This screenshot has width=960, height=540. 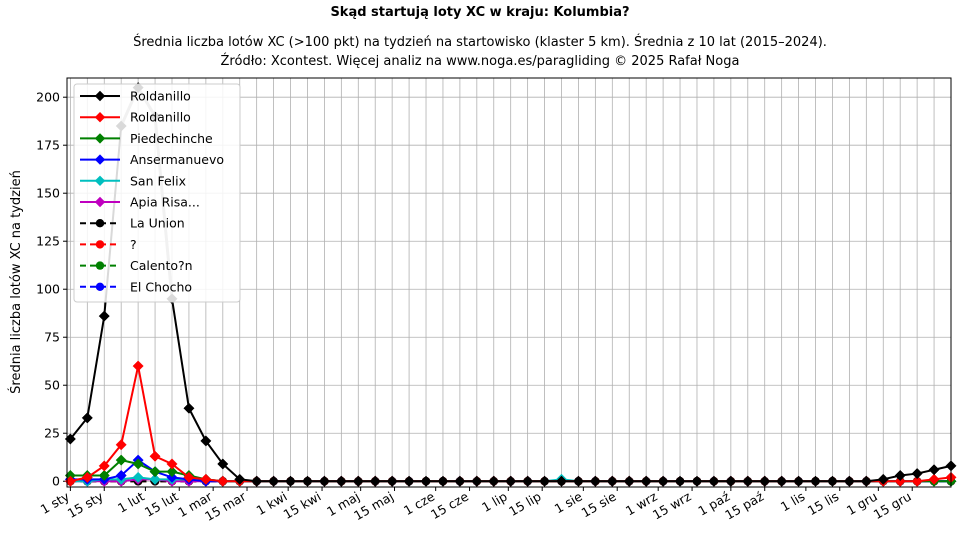 What do you see at coordinates (52, 433) in the screenshot?
I see `y-tick-label: 25` at bounding box center [52, 433].